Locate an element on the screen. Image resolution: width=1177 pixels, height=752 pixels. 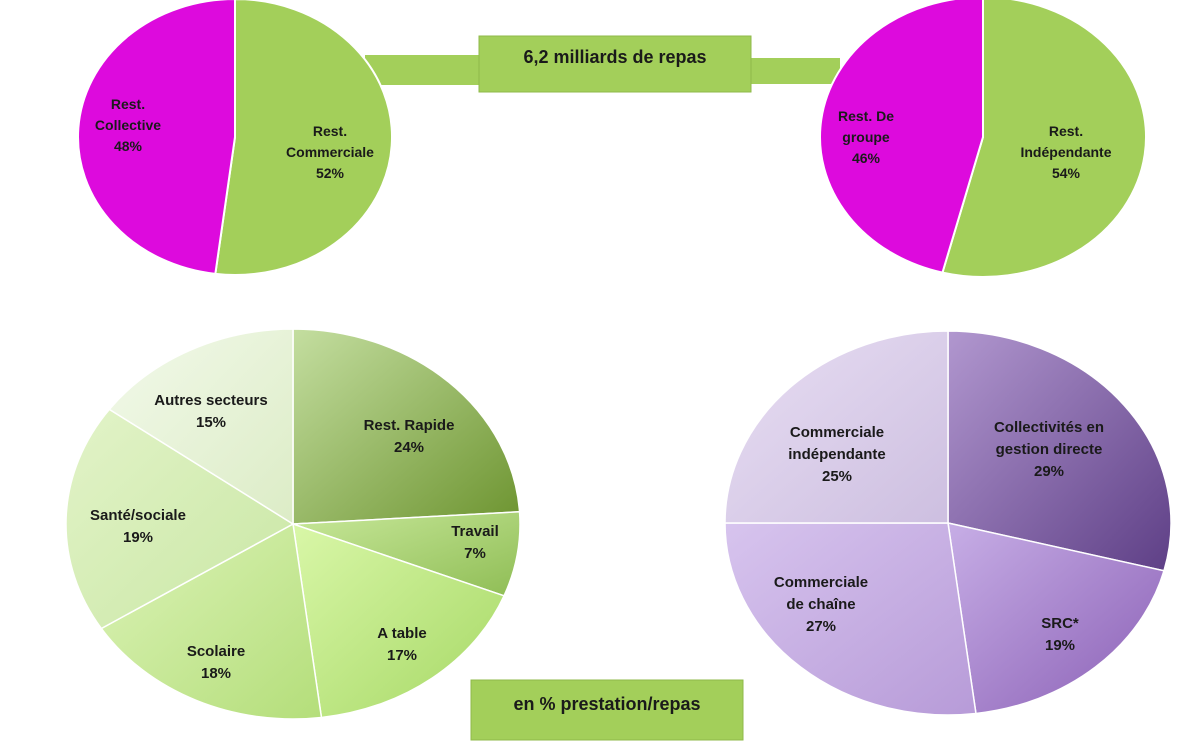
pie-label-line: Indépendante is located at coordinates (1065, 152).